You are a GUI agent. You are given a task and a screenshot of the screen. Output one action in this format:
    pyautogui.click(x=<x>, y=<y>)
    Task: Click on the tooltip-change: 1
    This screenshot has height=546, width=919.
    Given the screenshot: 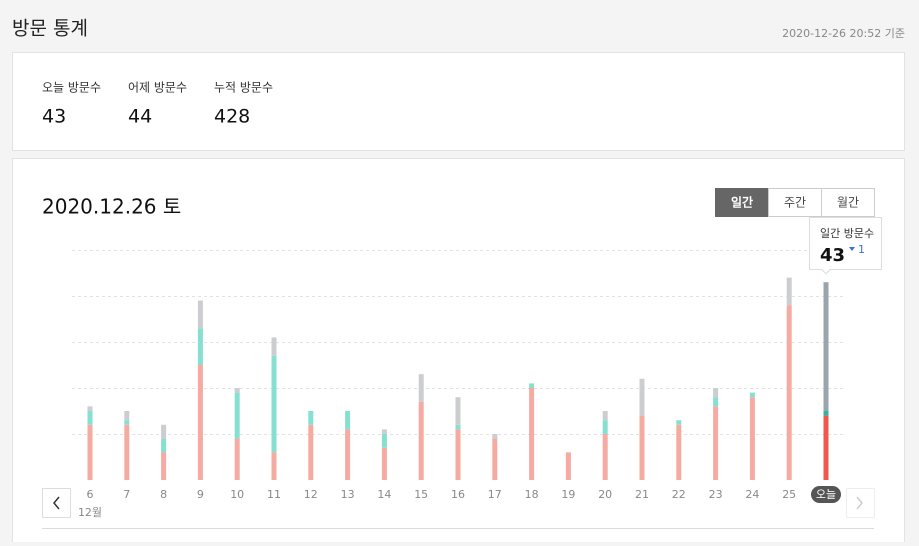 What is the action you would take?
    pyautogui.click(x=861, y=249)
    